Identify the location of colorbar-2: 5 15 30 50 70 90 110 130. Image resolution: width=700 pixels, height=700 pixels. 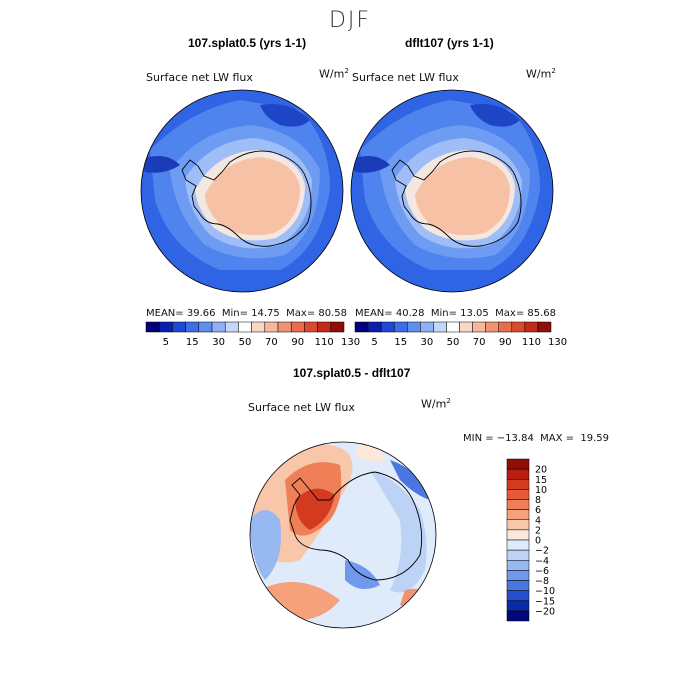
(460, 334).